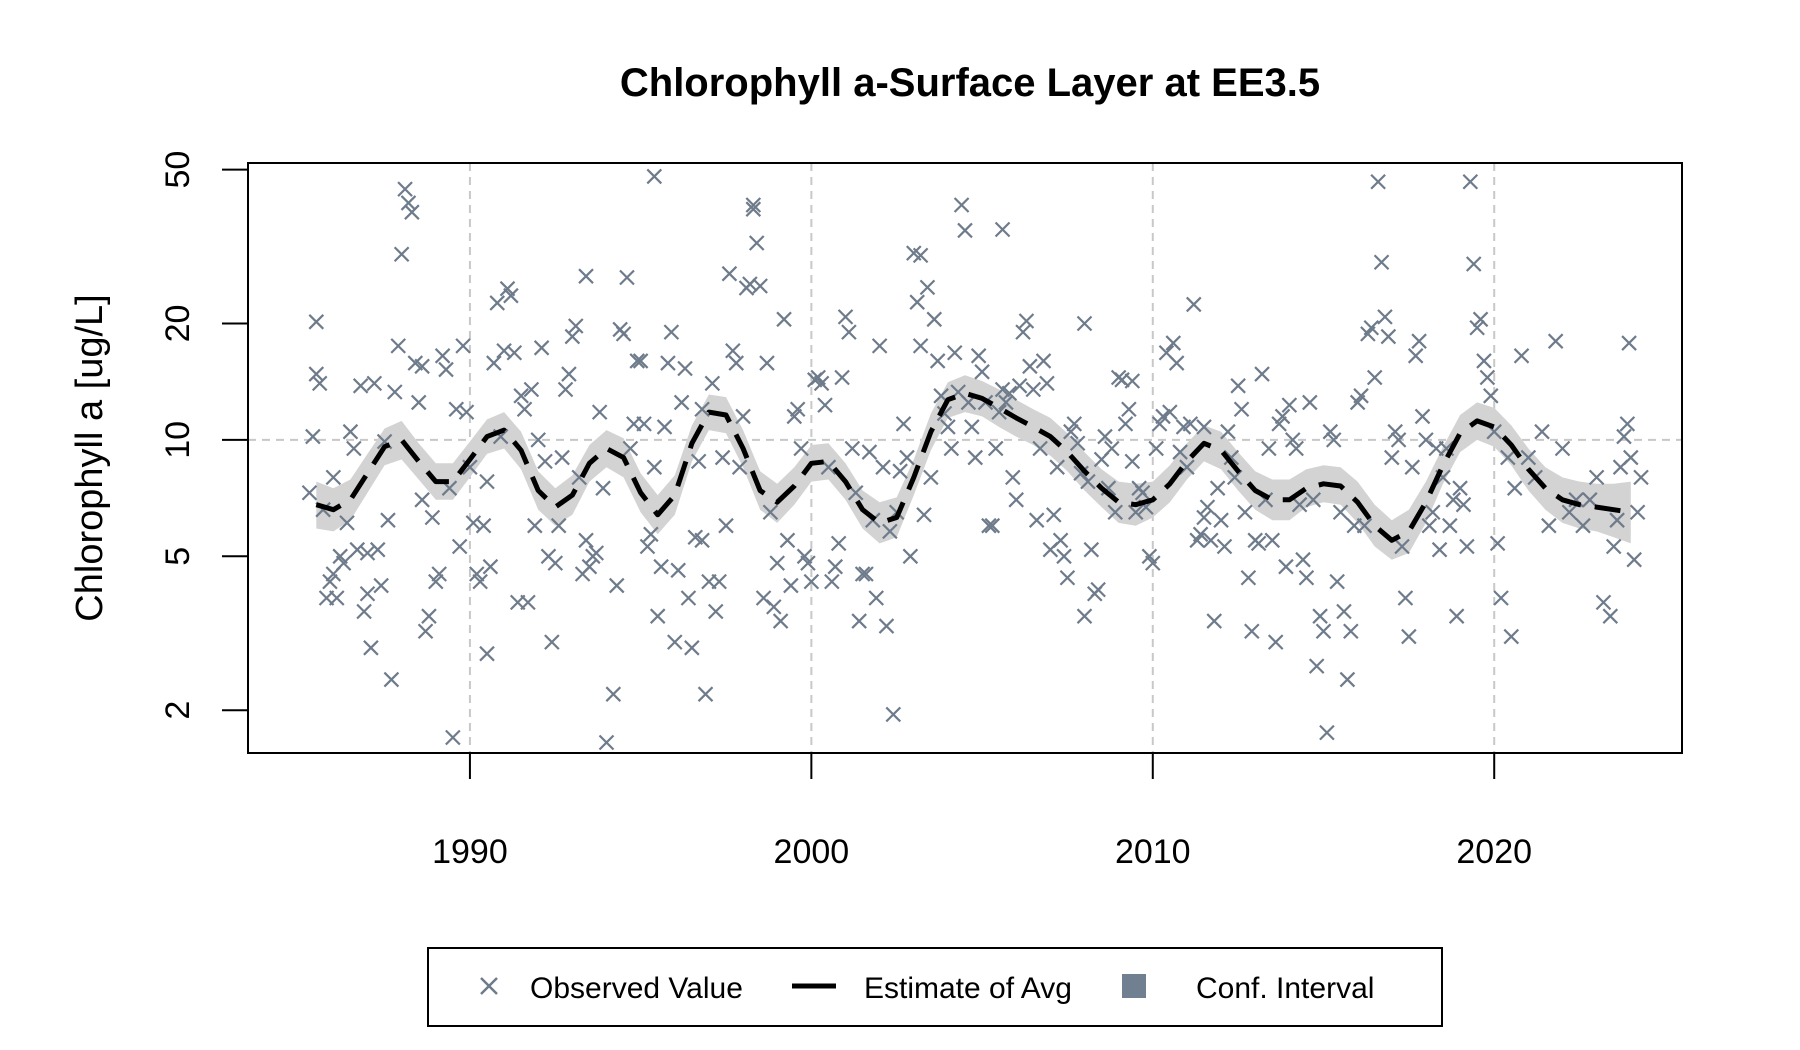 The height and width of the screenshot is (1050, 1800). Describe the element at coordinates (935, 987) in the screenshot. I see `legend-box` at that location.